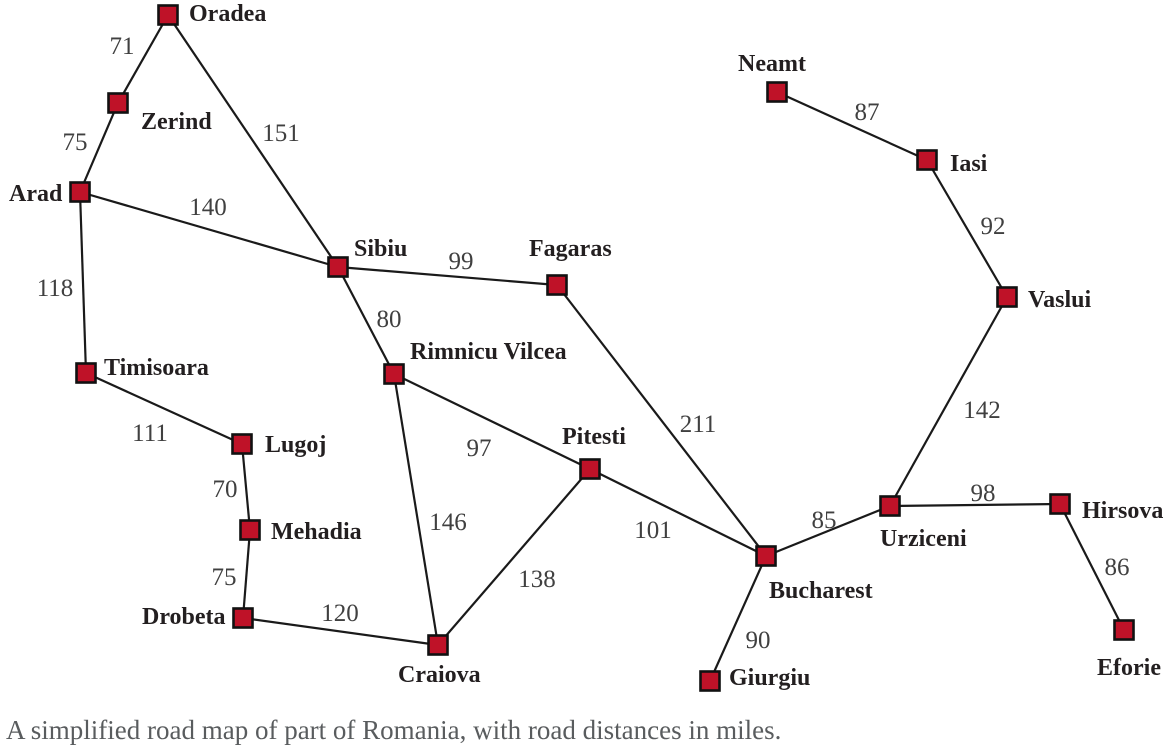 This screenshot has height=754, width=1170. I want to click on svg-text: Drobeta, so click(184, 617).